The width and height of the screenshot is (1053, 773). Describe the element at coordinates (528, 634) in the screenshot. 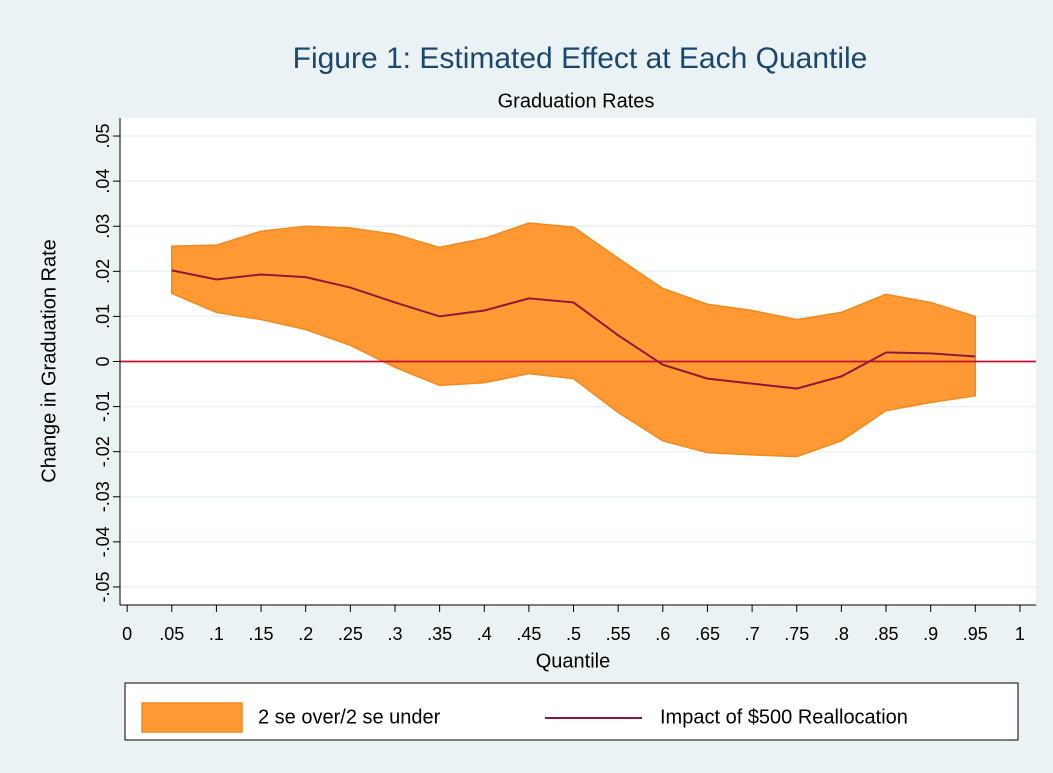

I see `x-tick-label: .45` at that location.